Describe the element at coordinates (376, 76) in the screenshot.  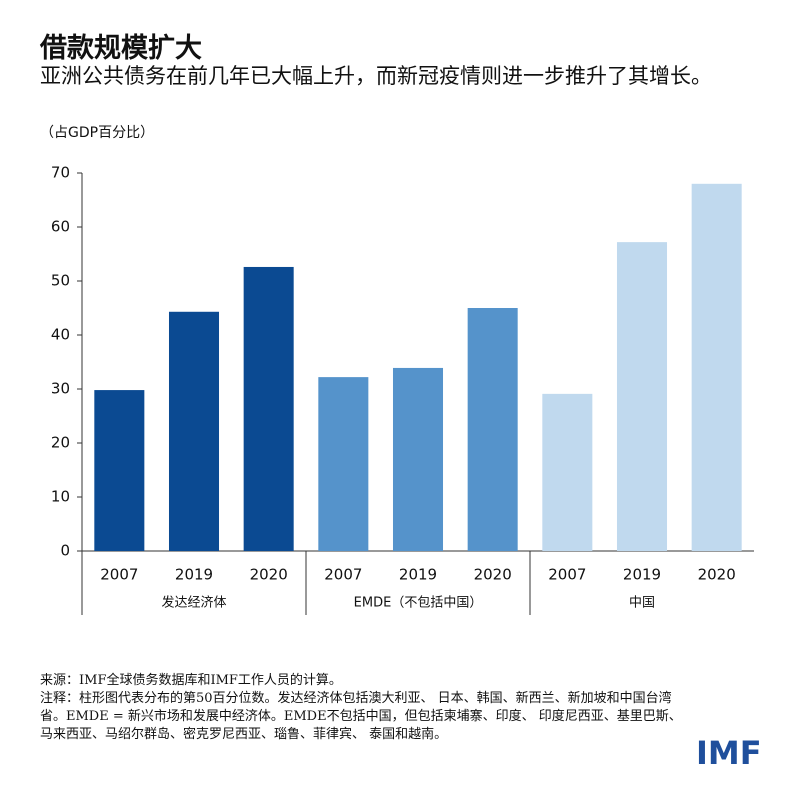
I see `chart-subtitle: 亚洲公共债务在前几年已大幅上升，而新冠疫情则进一步推升了其增长。` at that location.